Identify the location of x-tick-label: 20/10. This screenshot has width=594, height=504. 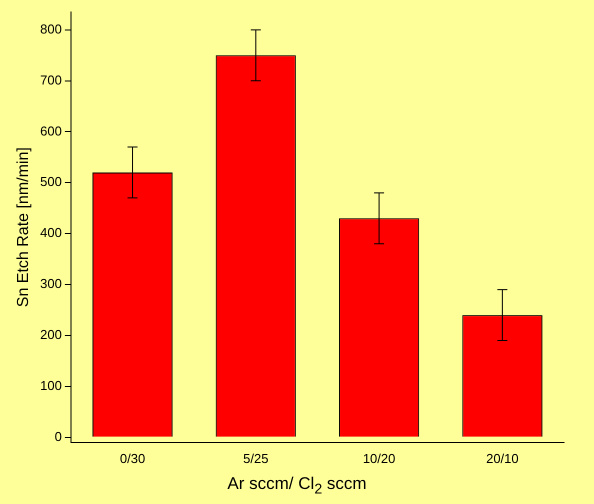
(502, 458).